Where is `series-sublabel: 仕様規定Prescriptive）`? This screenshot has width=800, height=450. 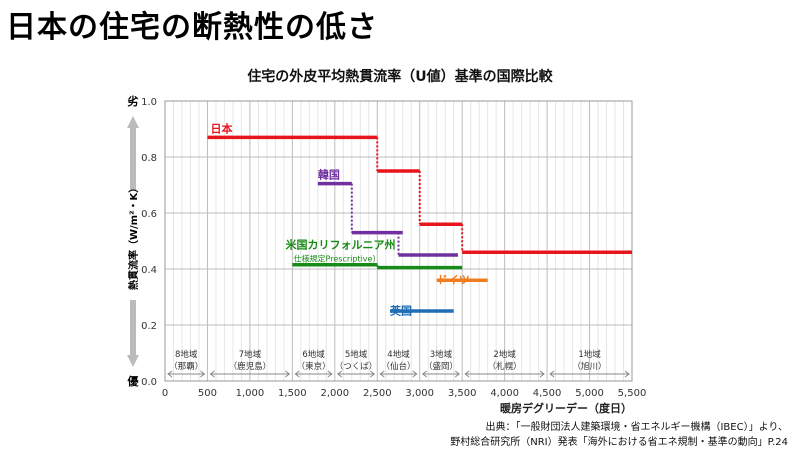 series-sublabel: 仕様規定Prescriptive） is located at coordinates (337, 259).